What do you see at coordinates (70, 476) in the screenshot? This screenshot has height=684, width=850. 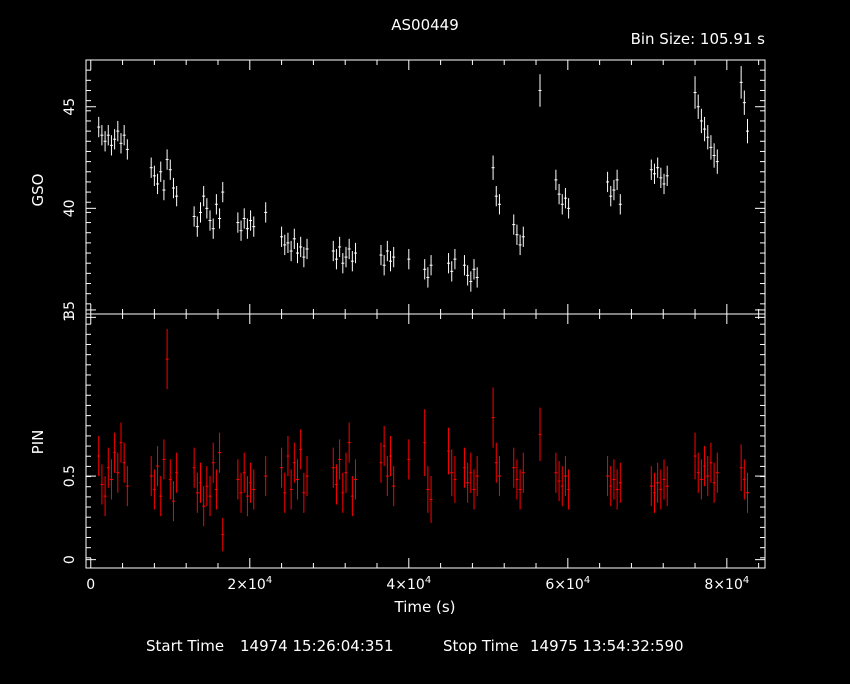 I see `pin-tick-label: 0.5` at bounding box center [70, 476].